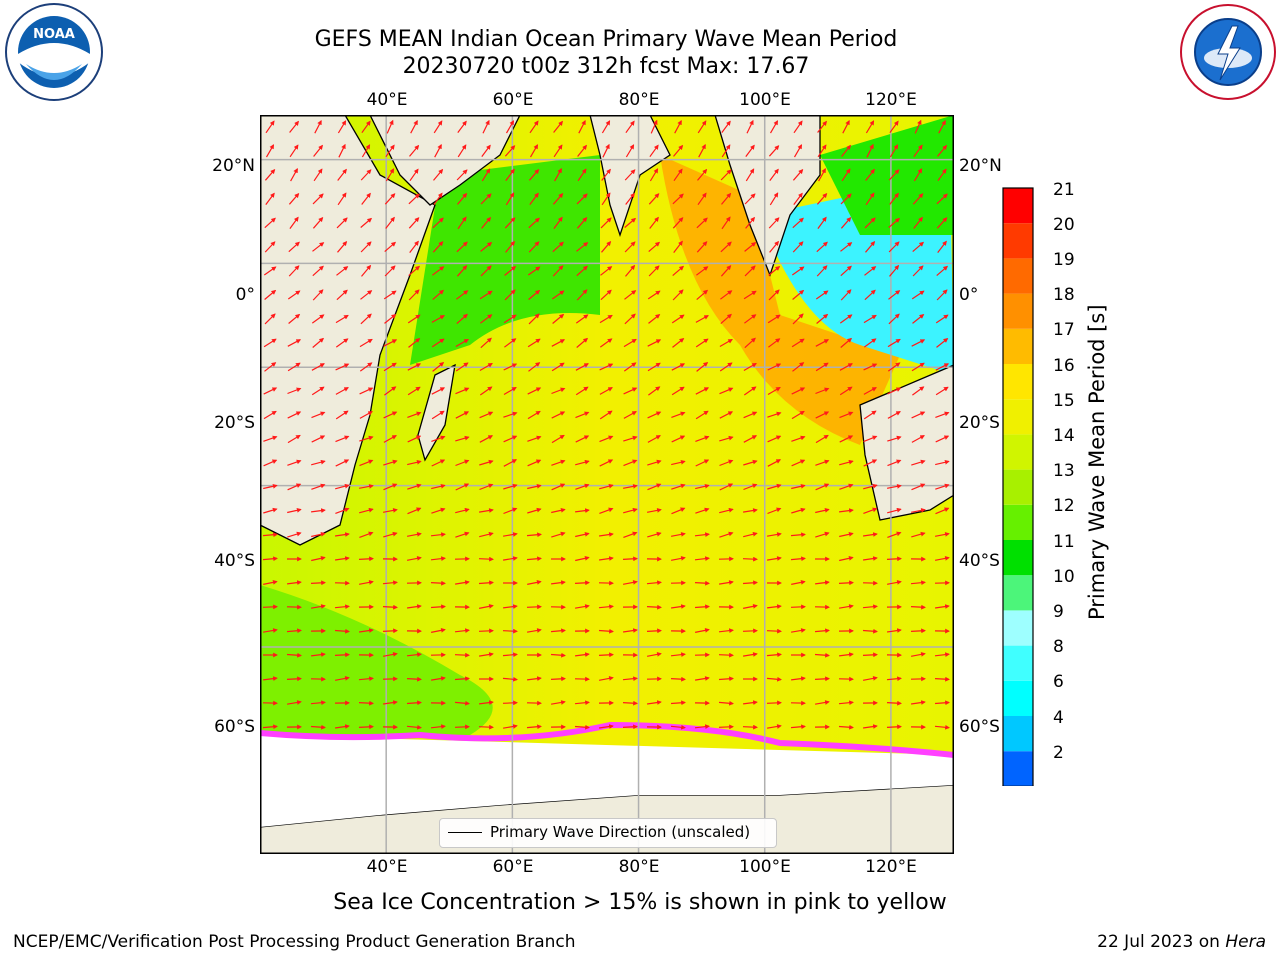 Image resolution: width=1280 pixels, height=960 pixels. What do you see at coordinates (1064, 190) in the screenshot?
I see `colorbar-tick: 21` at bounding box center [1064, 190].